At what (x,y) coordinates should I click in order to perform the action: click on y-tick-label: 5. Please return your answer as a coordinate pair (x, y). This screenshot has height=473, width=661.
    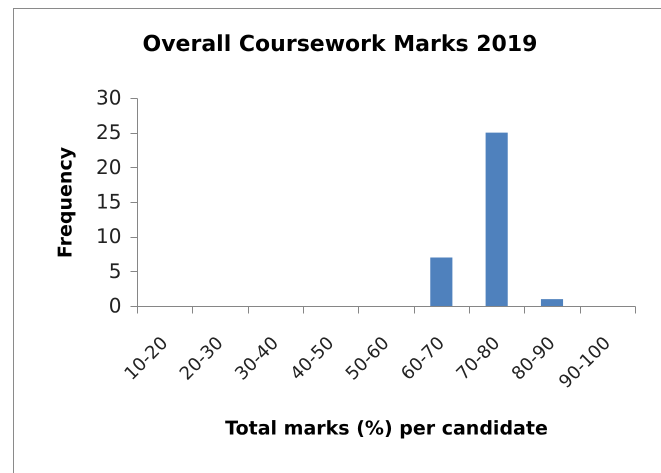
    Looking at the image, I should click on (115, 270).